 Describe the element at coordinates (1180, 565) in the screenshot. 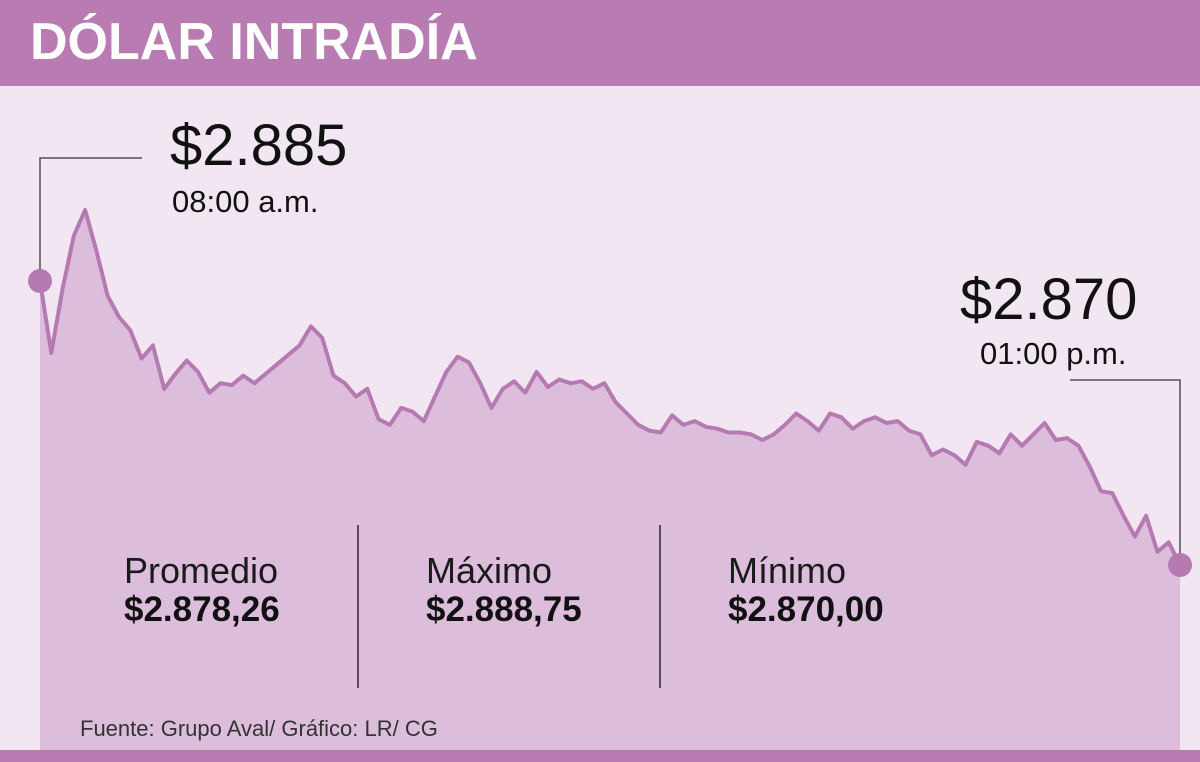

I see `close-marker` at that location.